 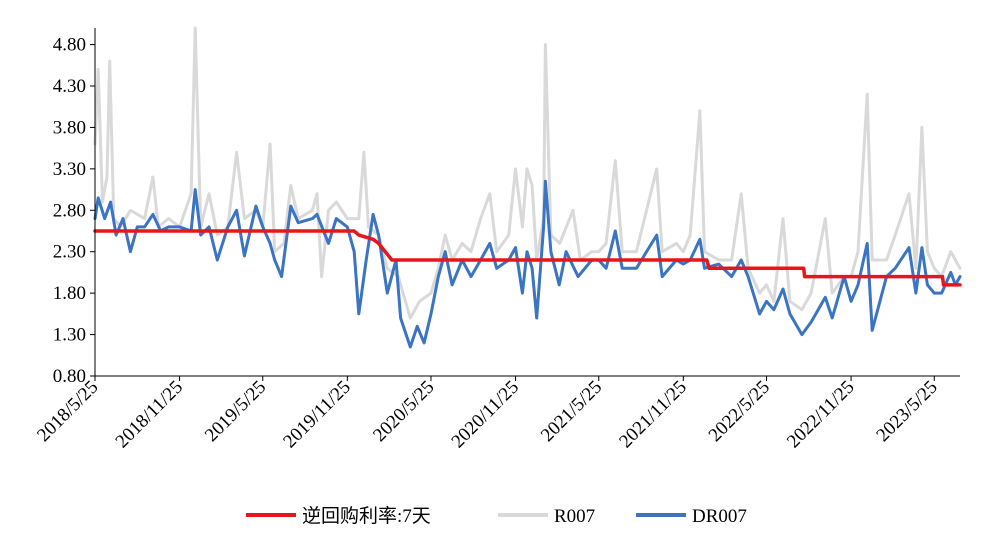 I want to click on y-tick-label: 4.80, so click(x=69, y=45).